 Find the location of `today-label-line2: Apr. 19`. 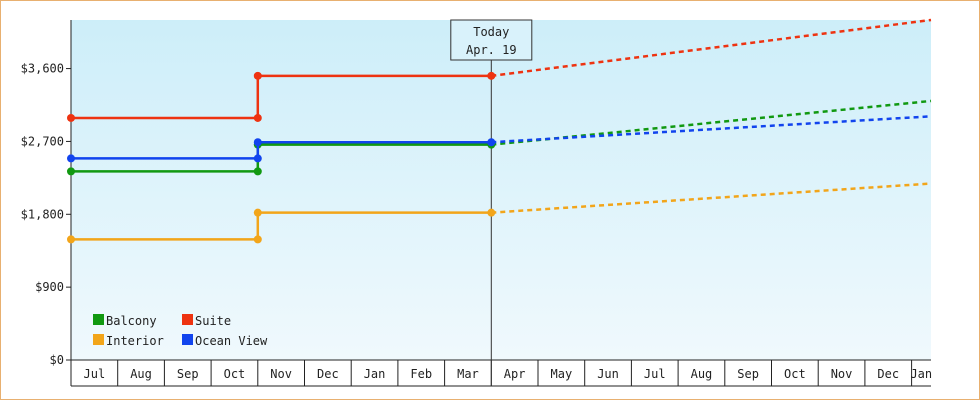

today-label-line2: Apr. 19 is located at coordinates (491, 50).